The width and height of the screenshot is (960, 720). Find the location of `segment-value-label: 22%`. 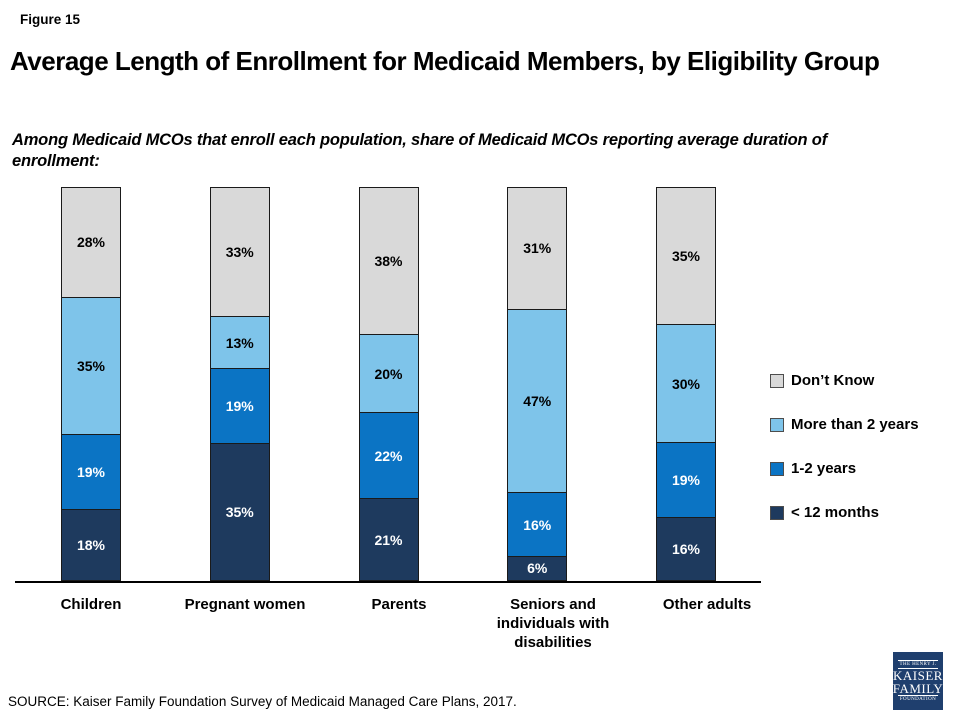

segment-value-label: 22% is located at coordinates (388, 455).